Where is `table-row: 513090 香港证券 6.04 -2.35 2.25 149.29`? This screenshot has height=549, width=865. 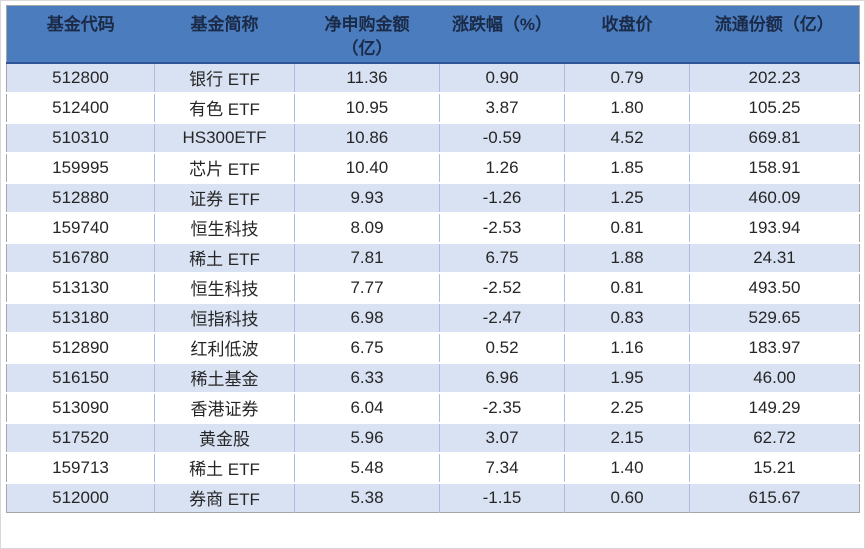 table-row: 513090 香港证券 6.04 -2.35 2.25 149.29 is located at coordinates (433, 408).